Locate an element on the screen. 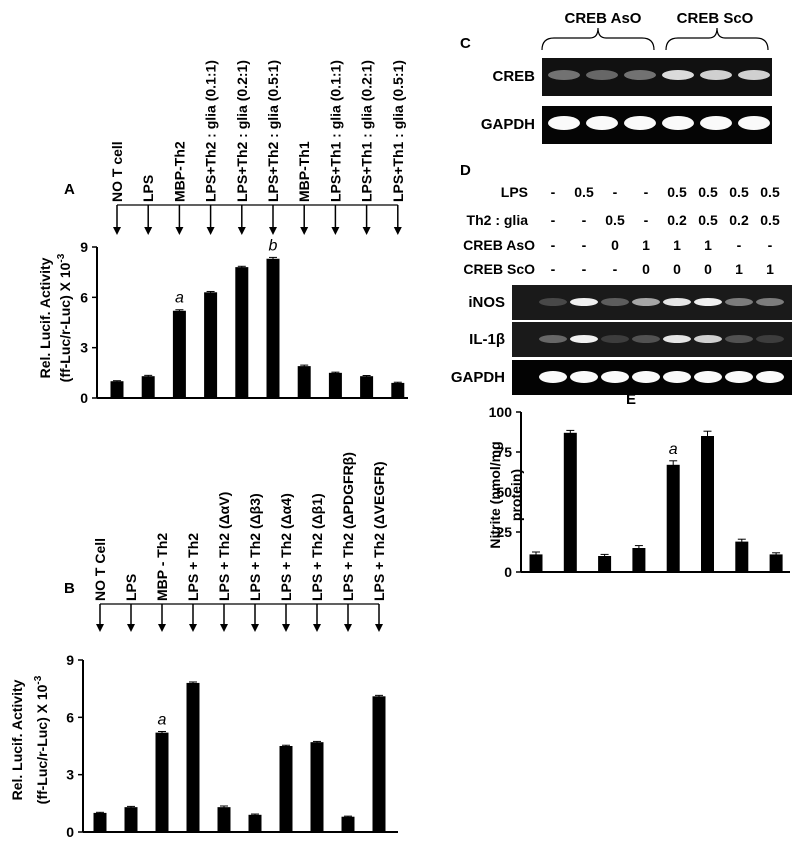 The height and width of the screenshot is (845, 800). chart-e: 0 25 50 75 100 Nitrite (nmol/mg protein) a is located at coordinates (638, 492).